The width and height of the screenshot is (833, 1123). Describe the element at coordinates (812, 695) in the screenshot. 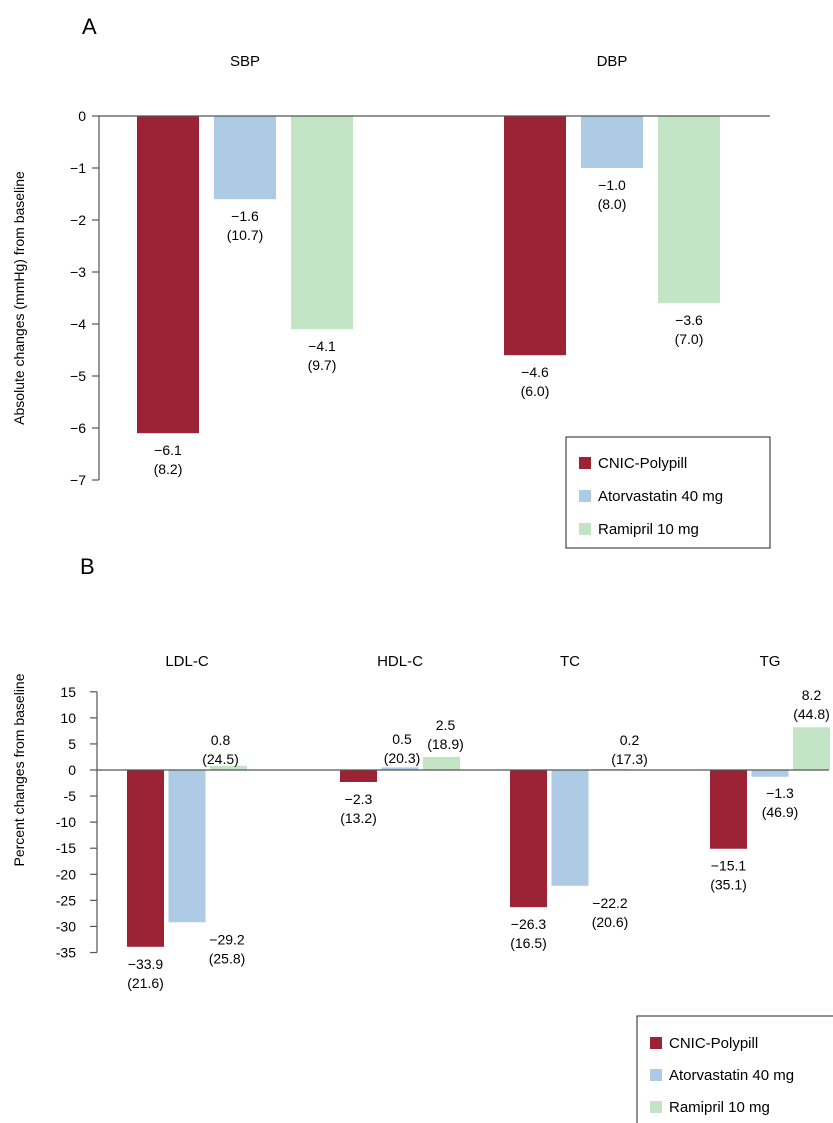

I see `panel-b-data-label: 8.2` at that location.